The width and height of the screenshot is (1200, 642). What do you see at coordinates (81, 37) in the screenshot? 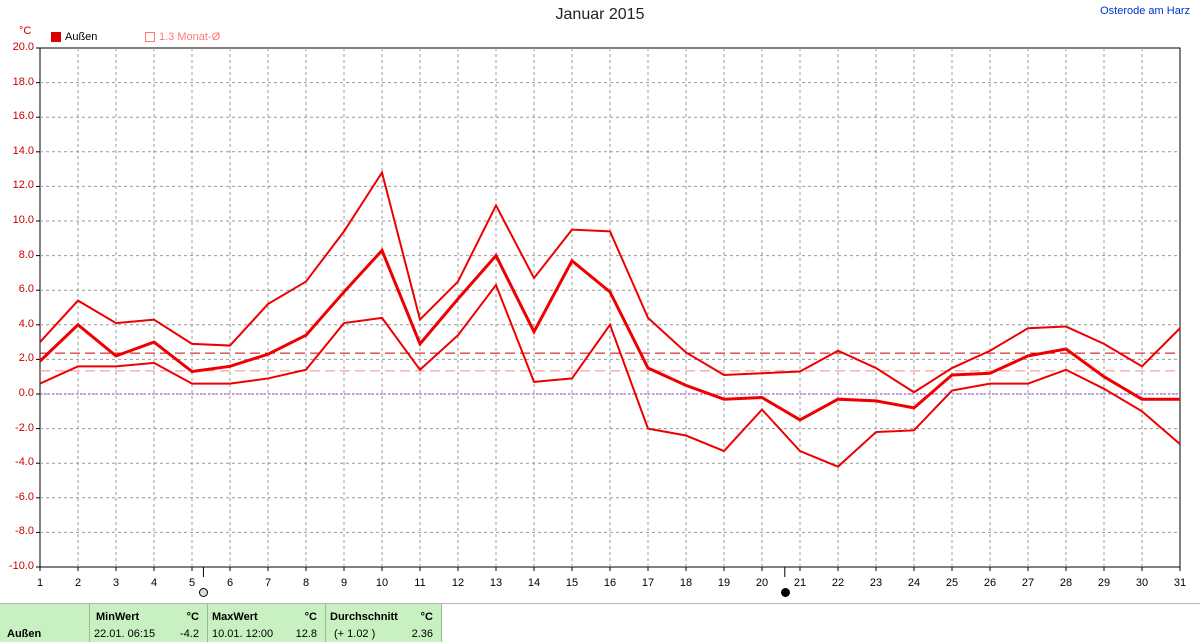
I see `legend-label-aussen: Außen` at bounding box center [81, 37].